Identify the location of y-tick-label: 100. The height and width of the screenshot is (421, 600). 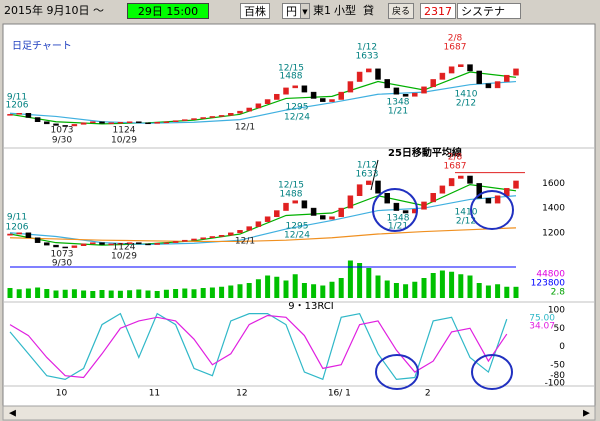
(556, 311).